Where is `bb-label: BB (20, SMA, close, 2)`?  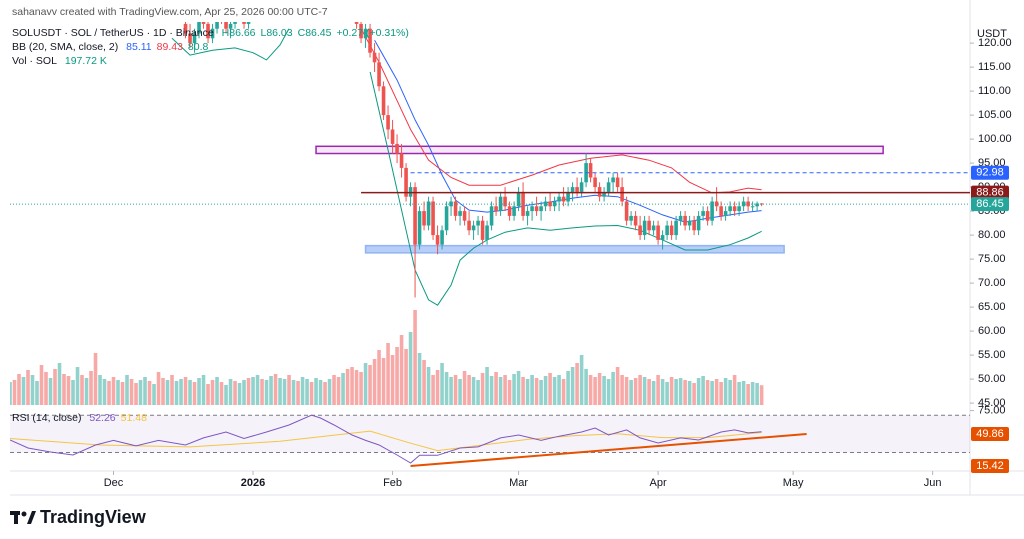 bb-label: BB (20, SMA, close, 2) is located at coordinates (65, 47).